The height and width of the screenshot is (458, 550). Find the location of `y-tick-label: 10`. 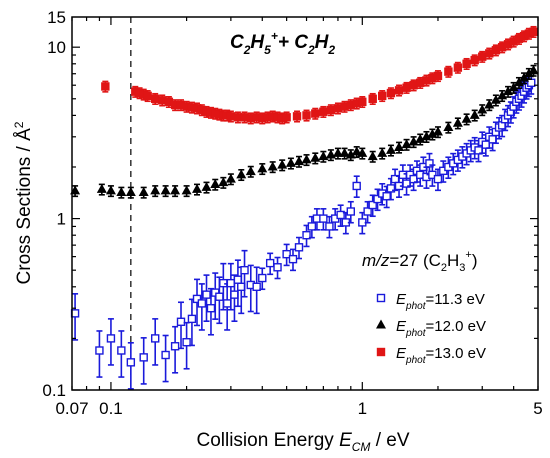

y-tick-label: 10 is located at coordinates (56, 47).